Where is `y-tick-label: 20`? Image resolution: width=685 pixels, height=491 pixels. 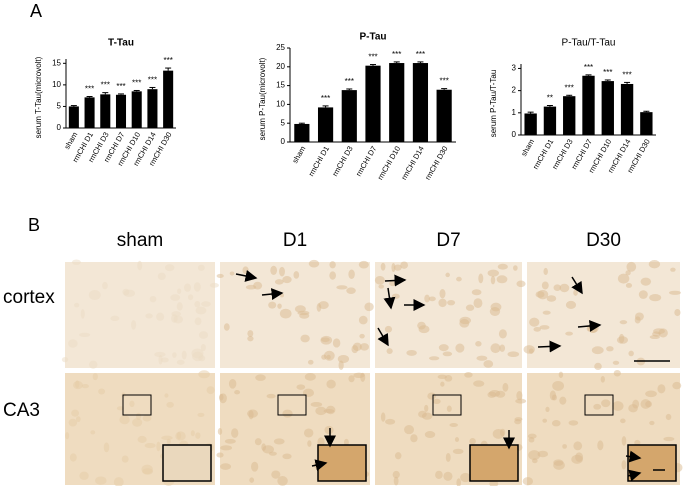 y-tick-label: 20 is located at coordinates (280, 66).